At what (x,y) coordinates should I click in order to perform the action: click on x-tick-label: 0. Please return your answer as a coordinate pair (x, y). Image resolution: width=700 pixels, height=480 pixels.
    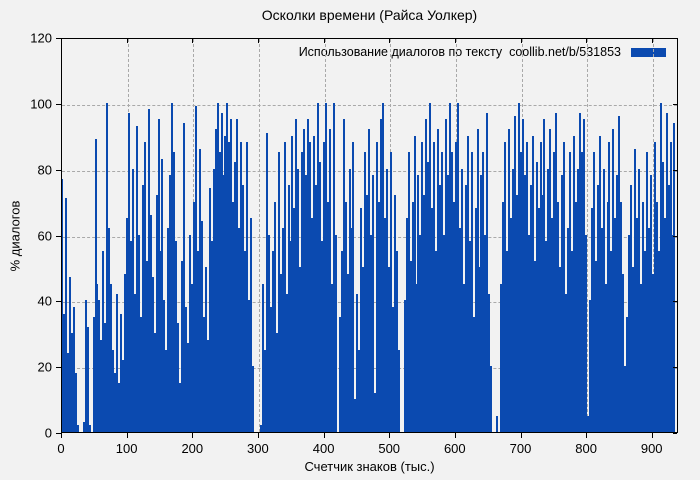
    Looking at the image, I should click on (61, 448).